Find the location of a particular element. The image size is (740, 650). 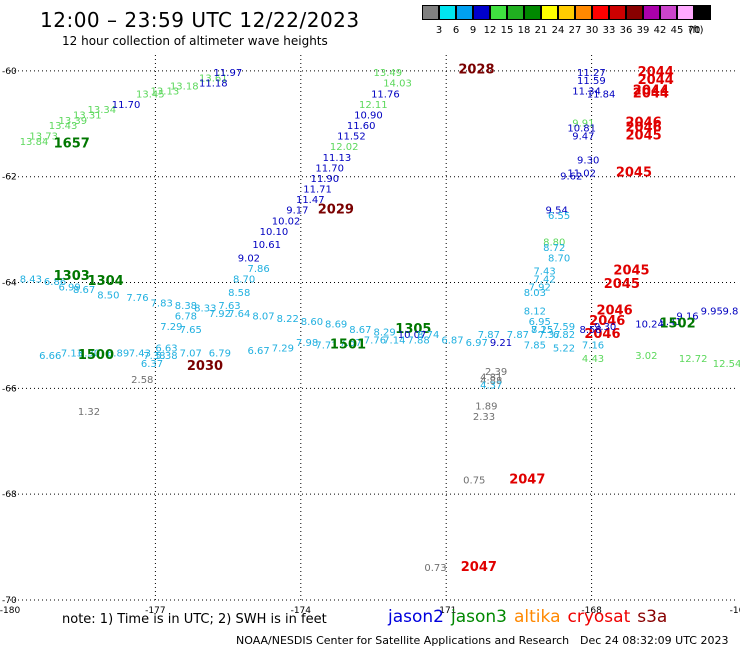

wave-height-label: 8.22 is located at coordinates (288, 319).